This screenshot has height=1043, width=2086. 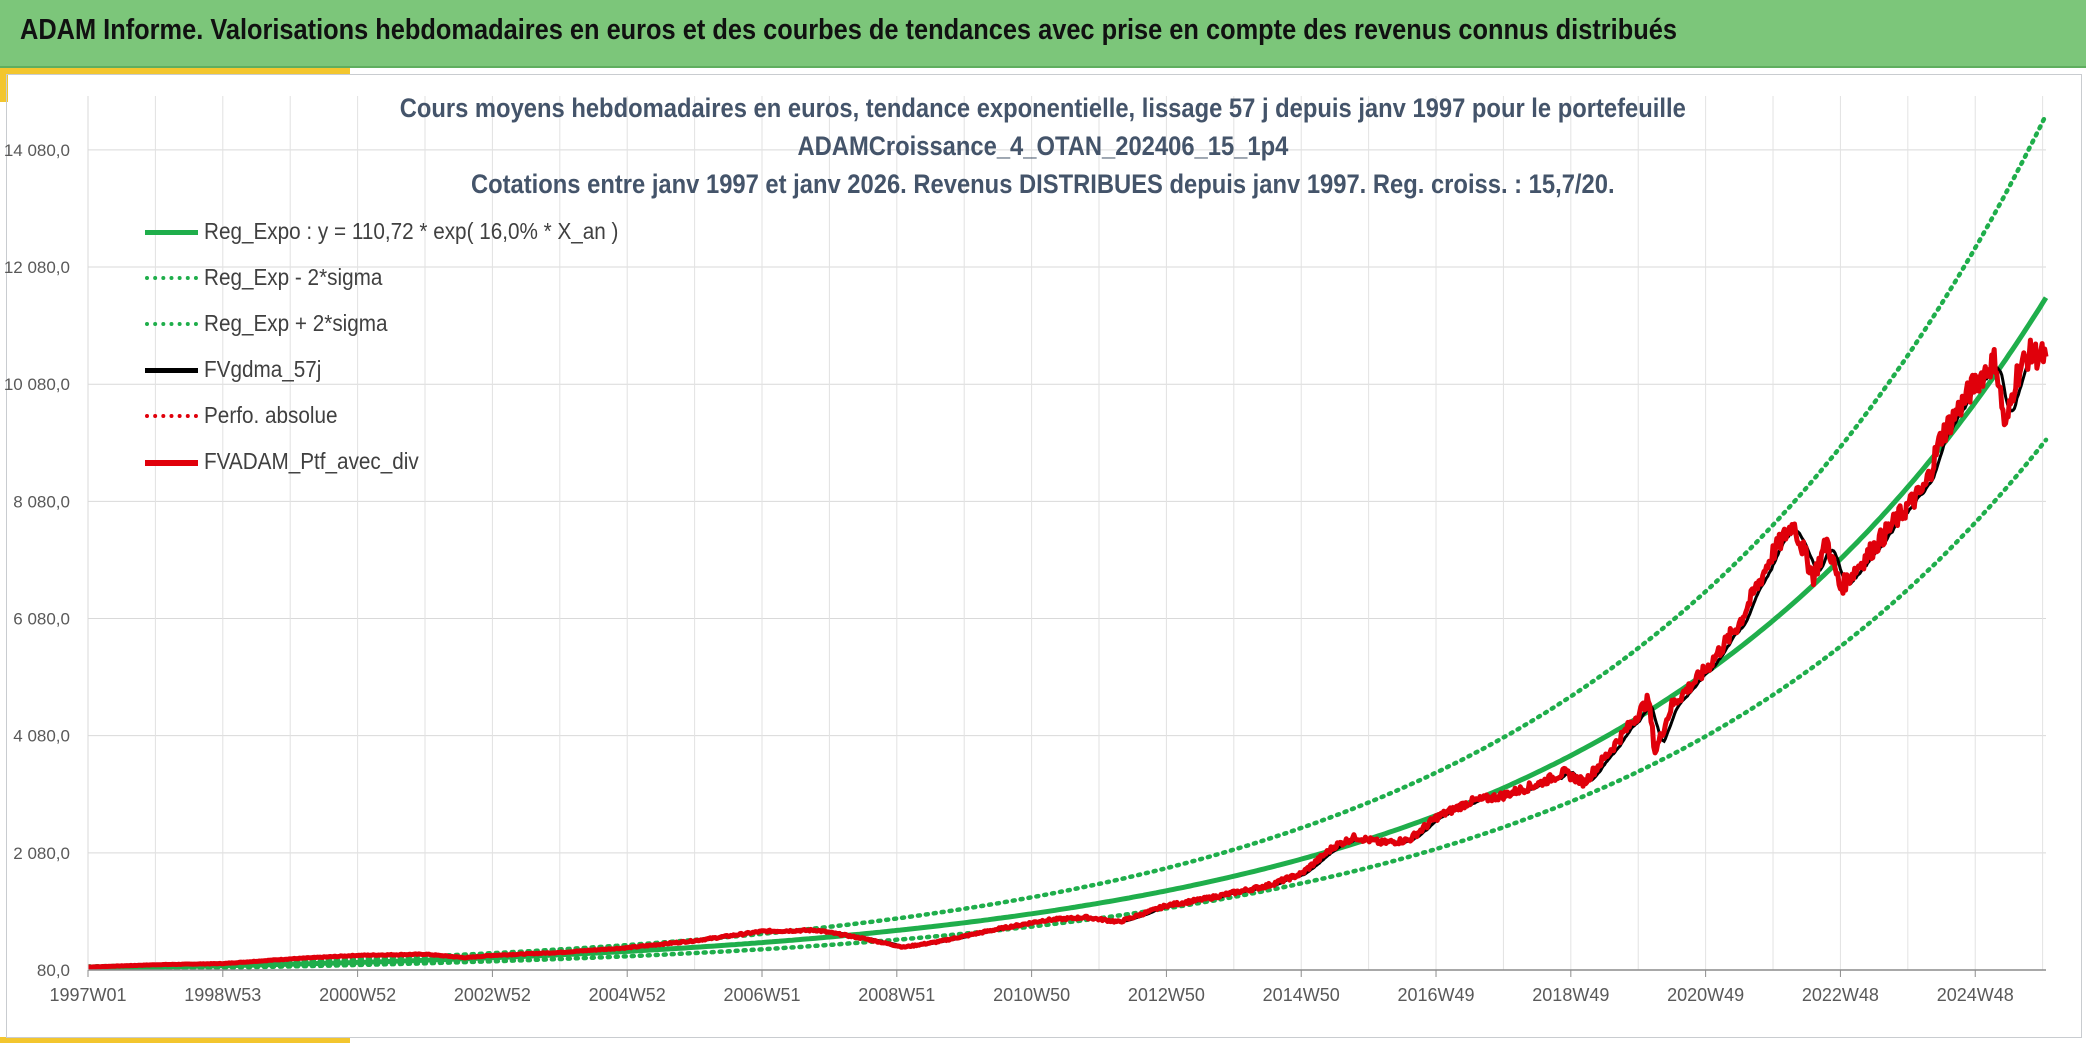 What do you see at coordinates (87, 995) in the screenshot?
I see `x-tick-label: 1997W01` at bounding box center [87, 995].